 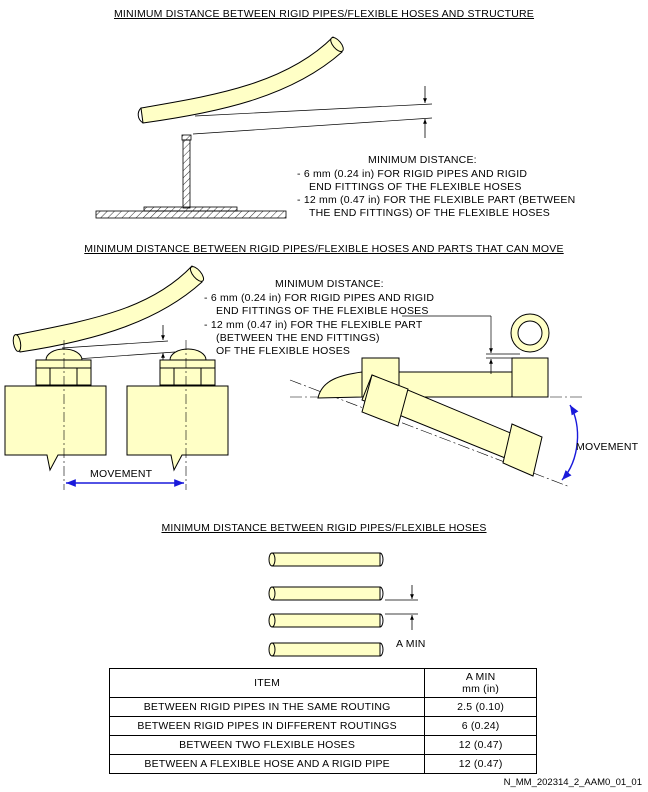 What do you see at coordinates (313, 325) in the screenshot?
I see `section2-line: - 12 mm (0.47 in) FOR THE FLEXIBLE PART` at bounding box center [313, 325].